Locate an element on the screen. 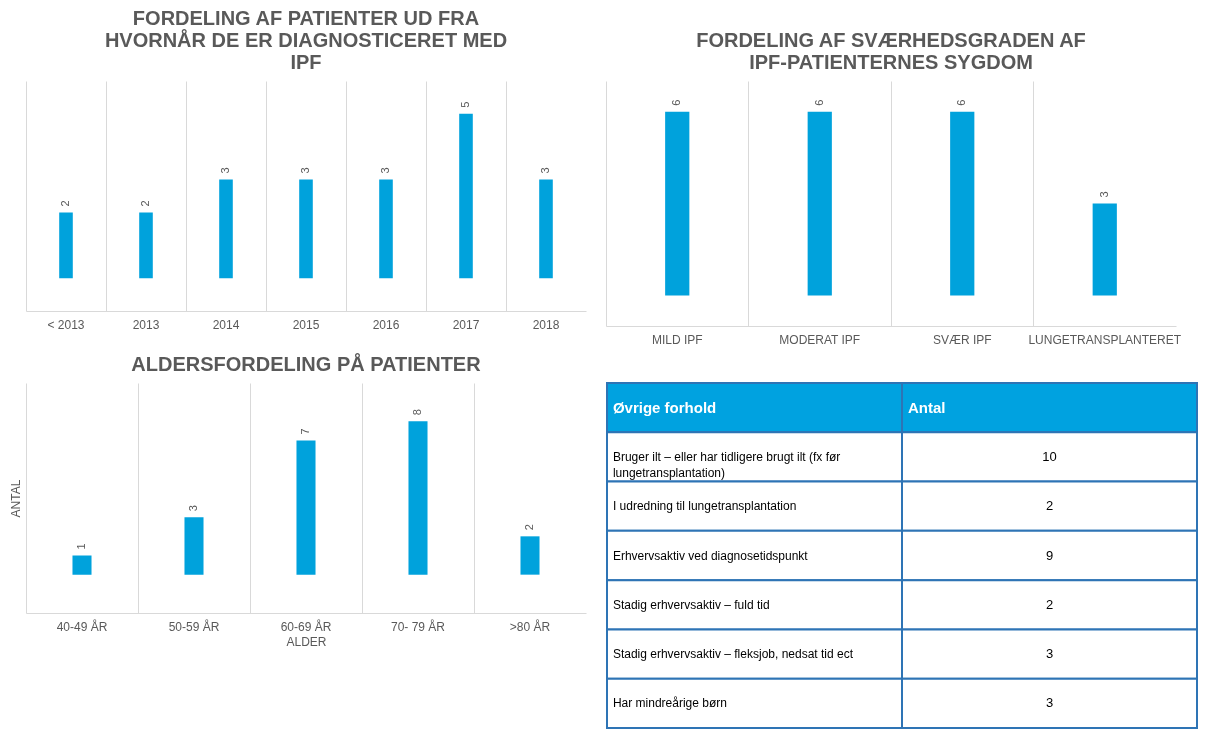 This screenshot has width=1211, height=731. x-tick-label: LUNGETRANSPLANTERET is located at coordinates (1105, 339).